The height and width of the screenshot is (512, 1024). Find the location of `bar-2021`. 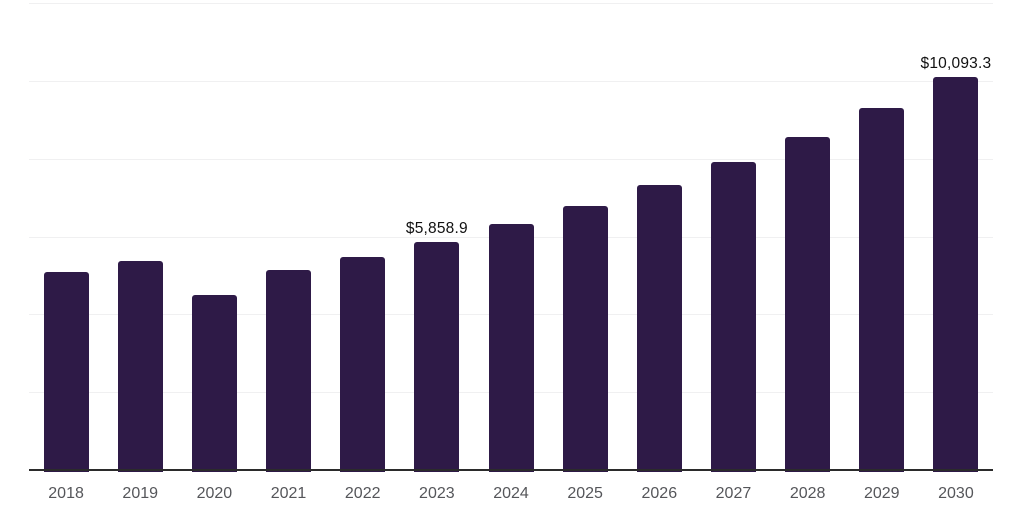

bar-2021 is located at coordinates (289, 370).